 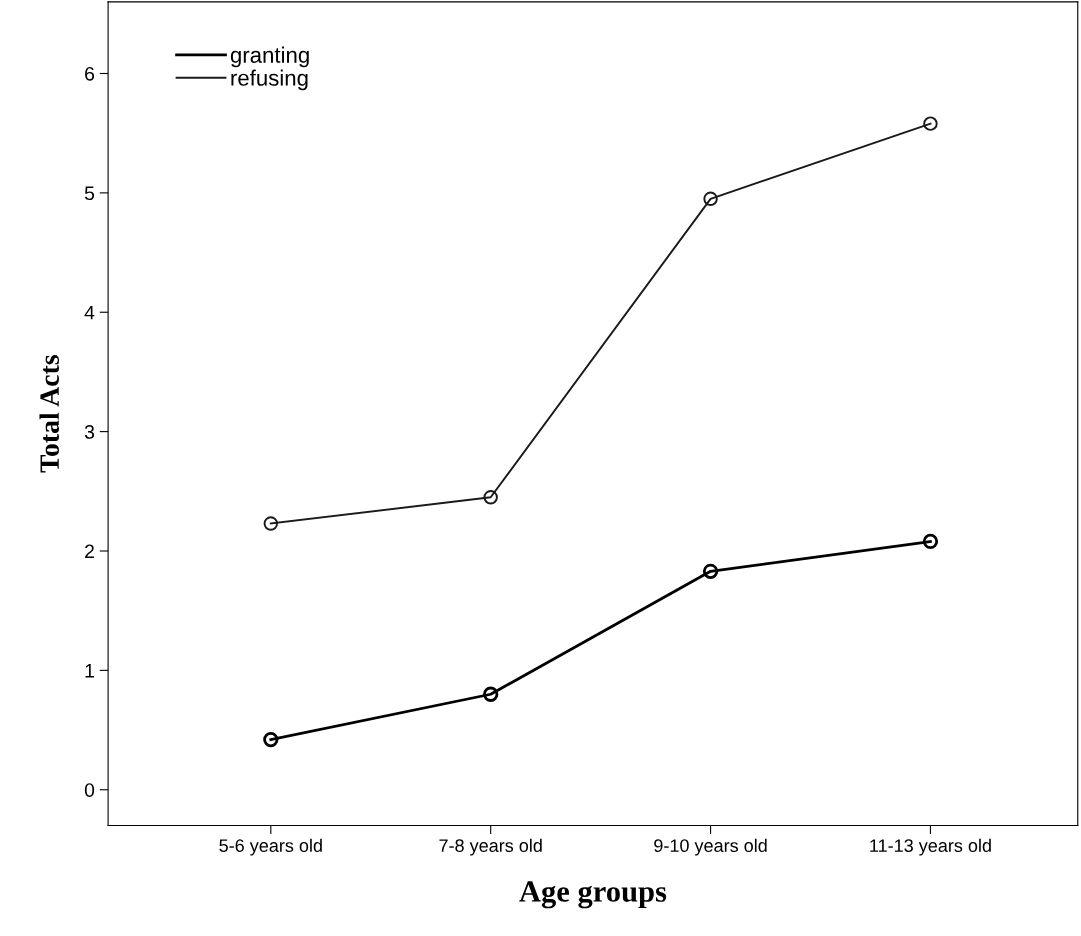 I want to click on y-tick-label: 3, so click(x=89, y=432).